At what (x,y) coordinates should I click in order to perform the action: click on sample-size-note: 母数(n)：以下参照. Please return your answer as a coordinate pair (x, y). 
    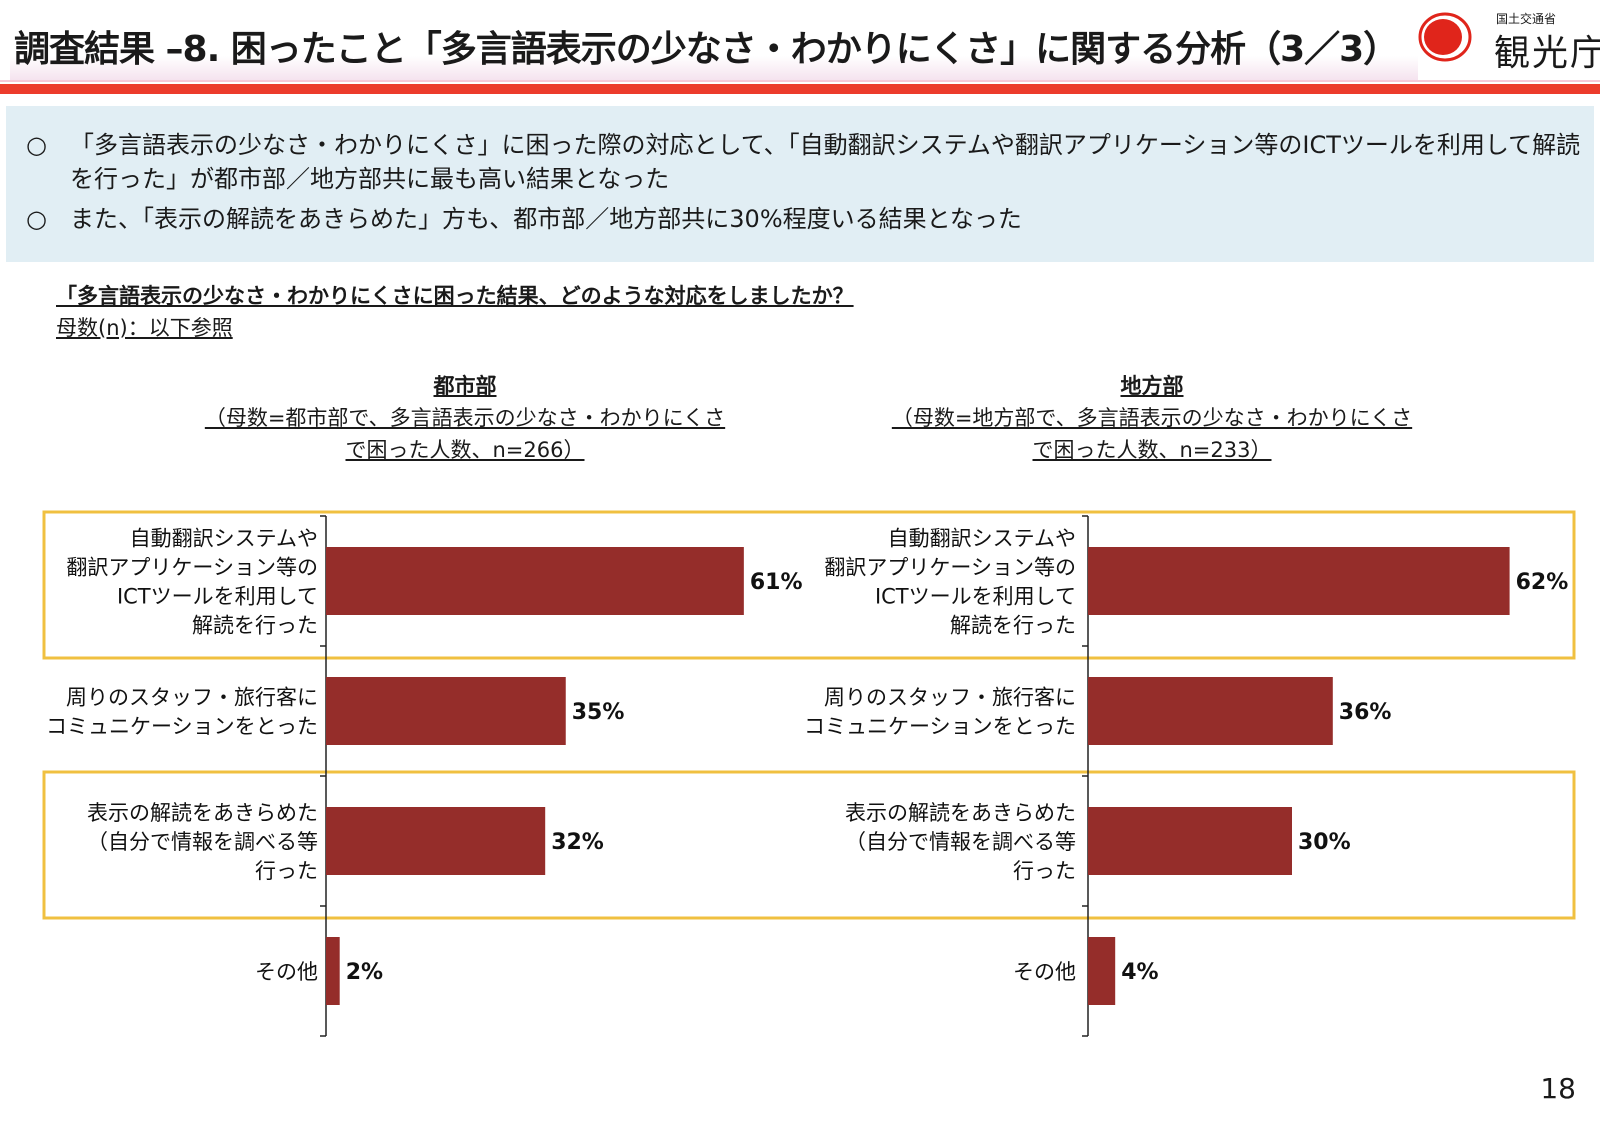
    Looking at the image, I should click on (144, 328).